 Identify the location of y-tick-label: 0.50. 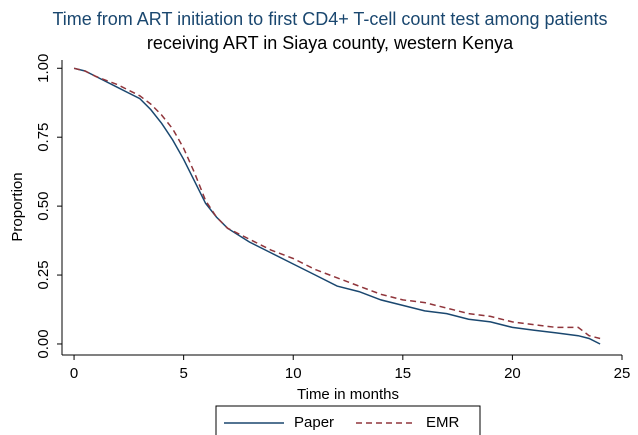
(43, 206).